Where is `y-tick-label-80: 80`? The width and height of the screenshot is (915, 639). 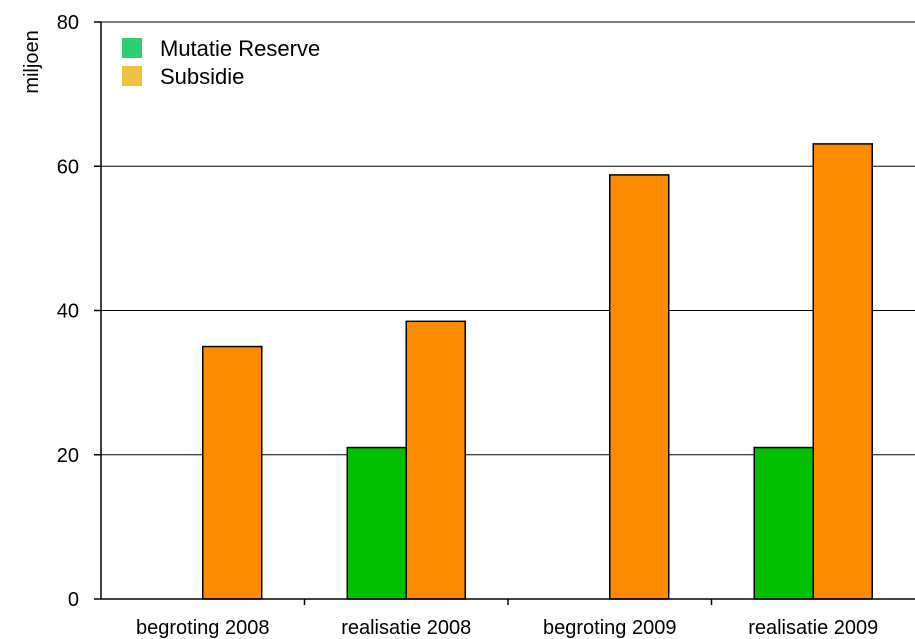 y-tick-label-80: 80 is located at coordinates (68, 23).